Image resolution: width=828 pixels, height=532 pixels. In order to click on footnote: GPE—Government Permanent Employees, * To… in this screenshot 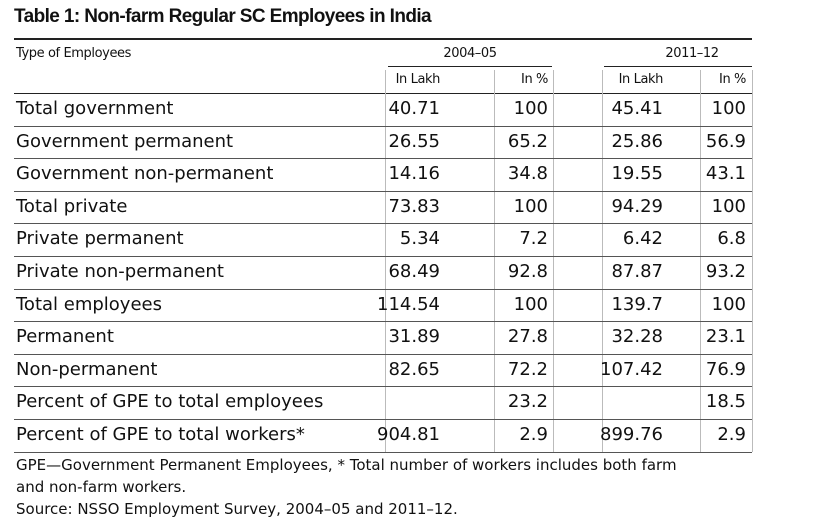, I will do `click(346, 464)`.